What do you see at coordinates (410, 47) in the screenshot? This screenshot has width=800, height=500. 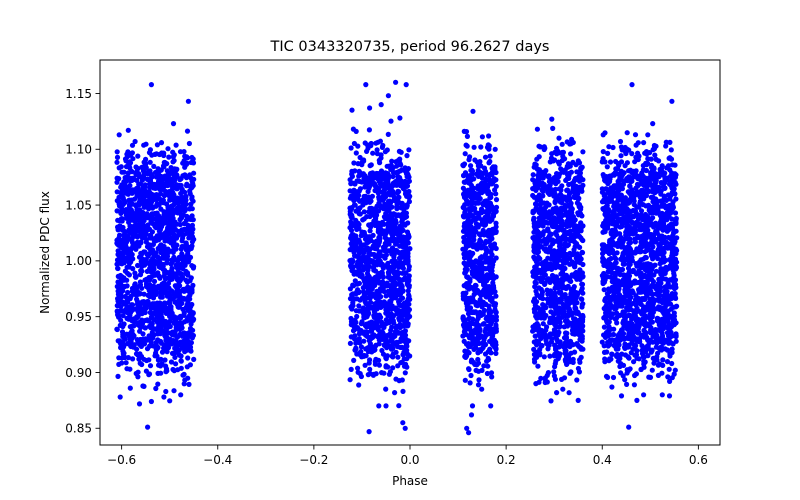 I see `chart-title: TIC 0343320735, period 96.2627 days` at bounding box center [410, 47].